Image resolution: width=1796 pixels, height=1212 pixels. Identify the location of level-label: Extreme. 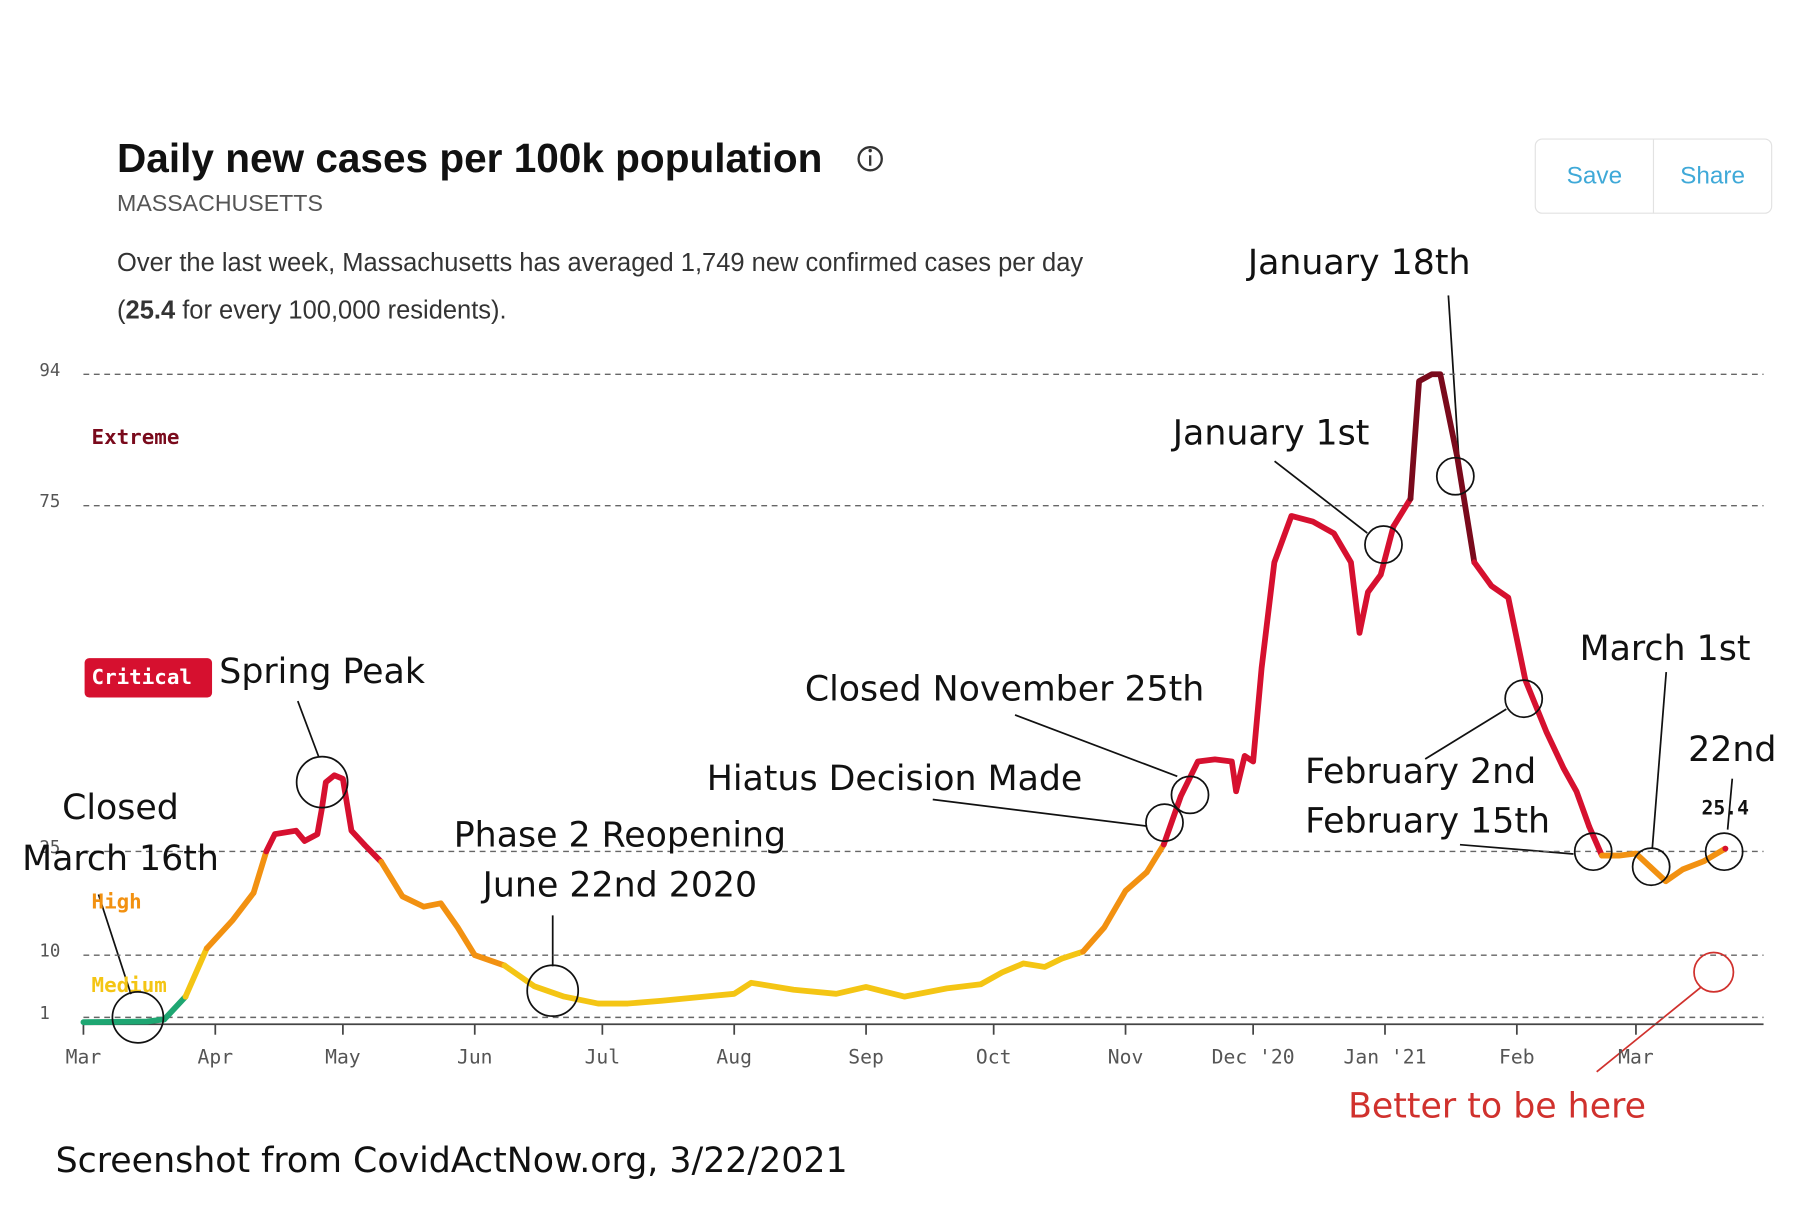
(136, 437).